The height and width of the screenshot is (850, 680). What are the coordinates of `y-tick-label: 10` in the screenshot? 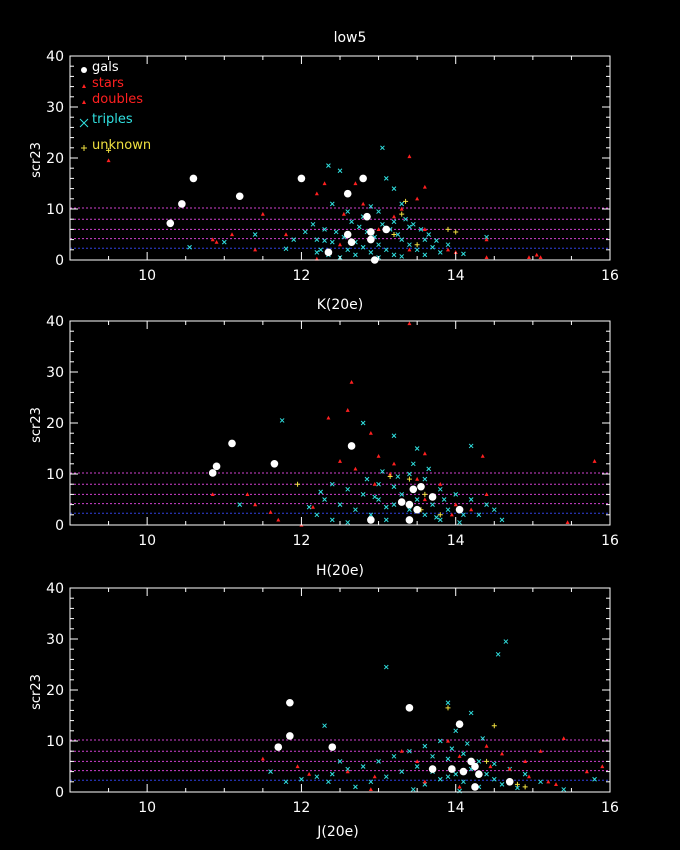 It's located at (55, 475).